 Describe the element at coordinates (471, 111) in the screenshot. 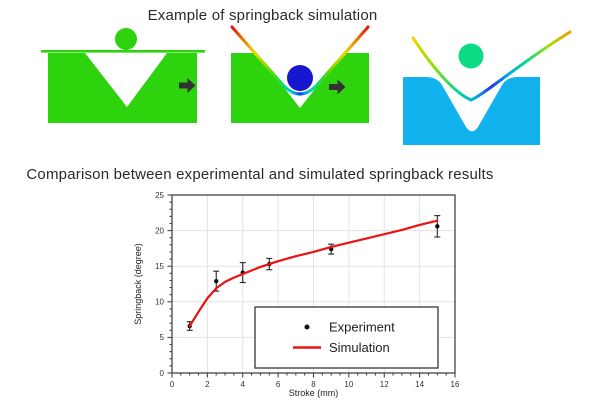

I see `v-die-springback` at that location.